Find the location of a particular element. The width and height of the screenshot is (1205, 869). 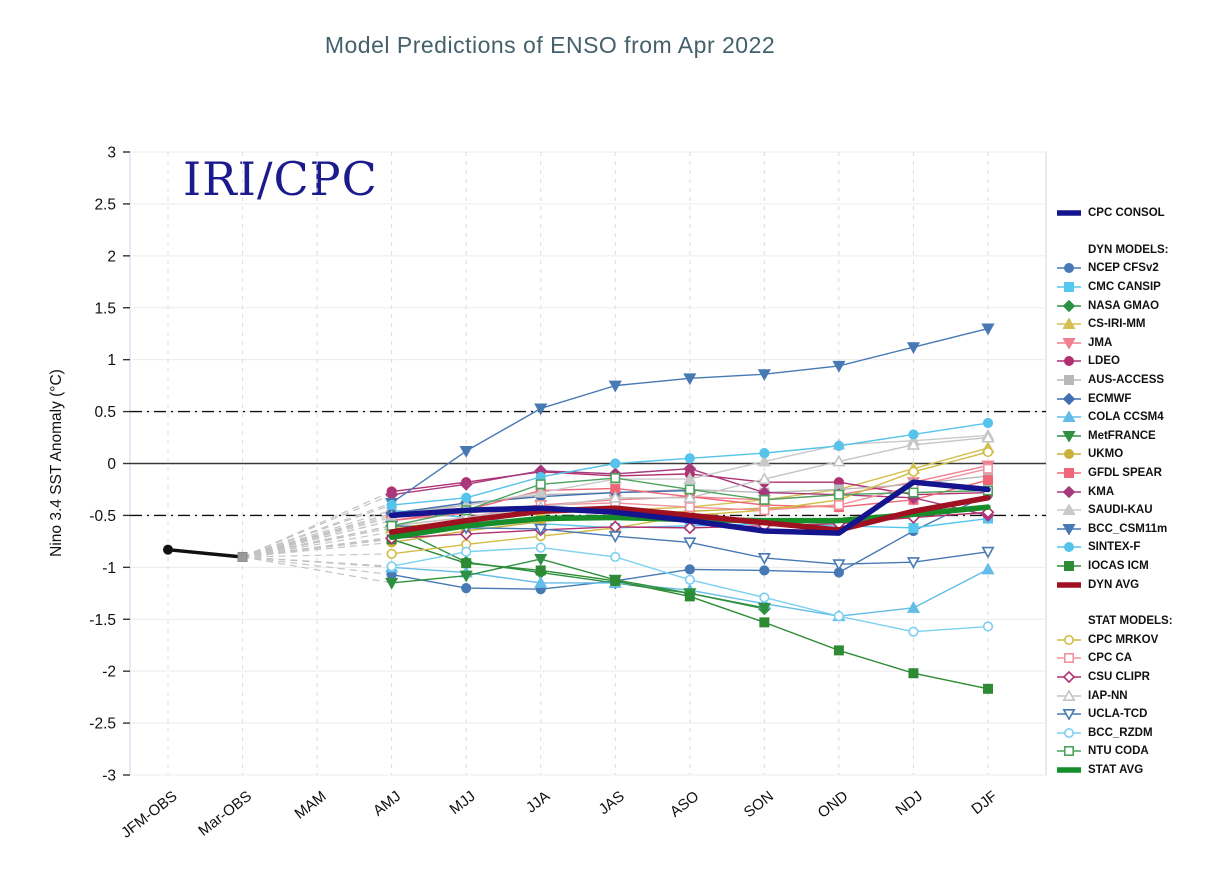

x-tick-label: AMJ is located at coordinates (387, 804).